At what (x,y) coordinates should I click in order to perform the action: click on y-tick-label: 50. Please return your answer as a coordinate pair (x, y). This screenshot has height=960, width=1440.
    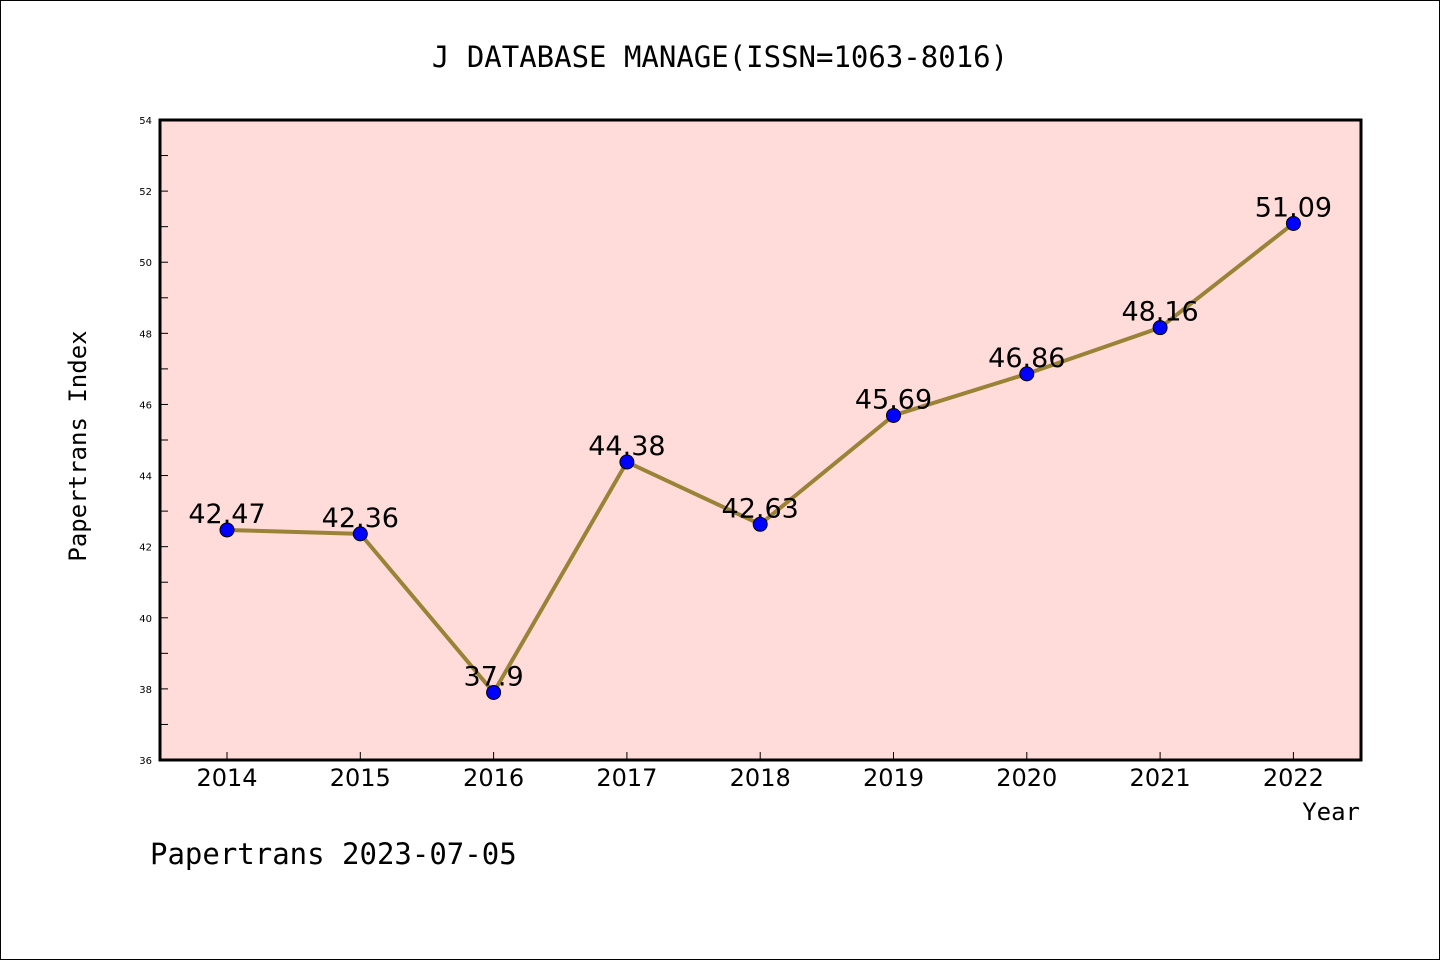
    Looking at the image, I should click on (145, 263).